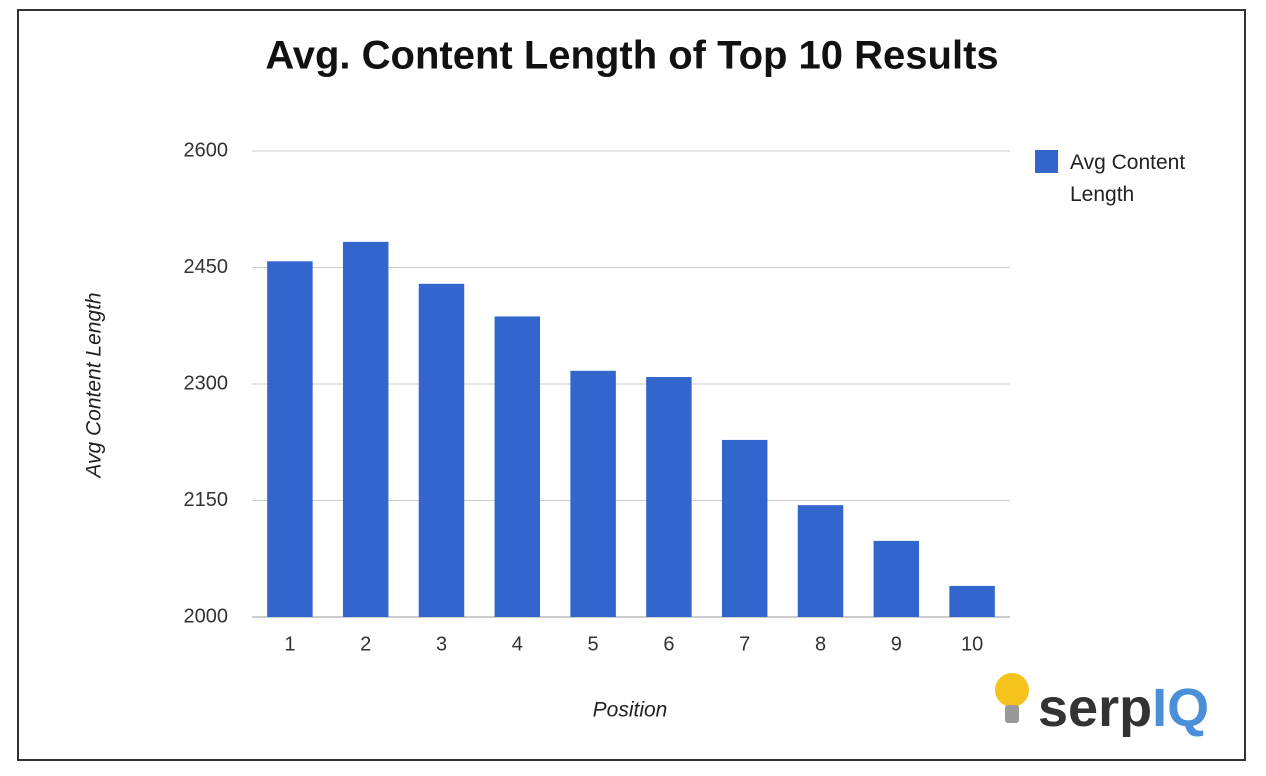 The image size is (1266, 776). I want to click on x-tick-label: 5, so click(593, 644).